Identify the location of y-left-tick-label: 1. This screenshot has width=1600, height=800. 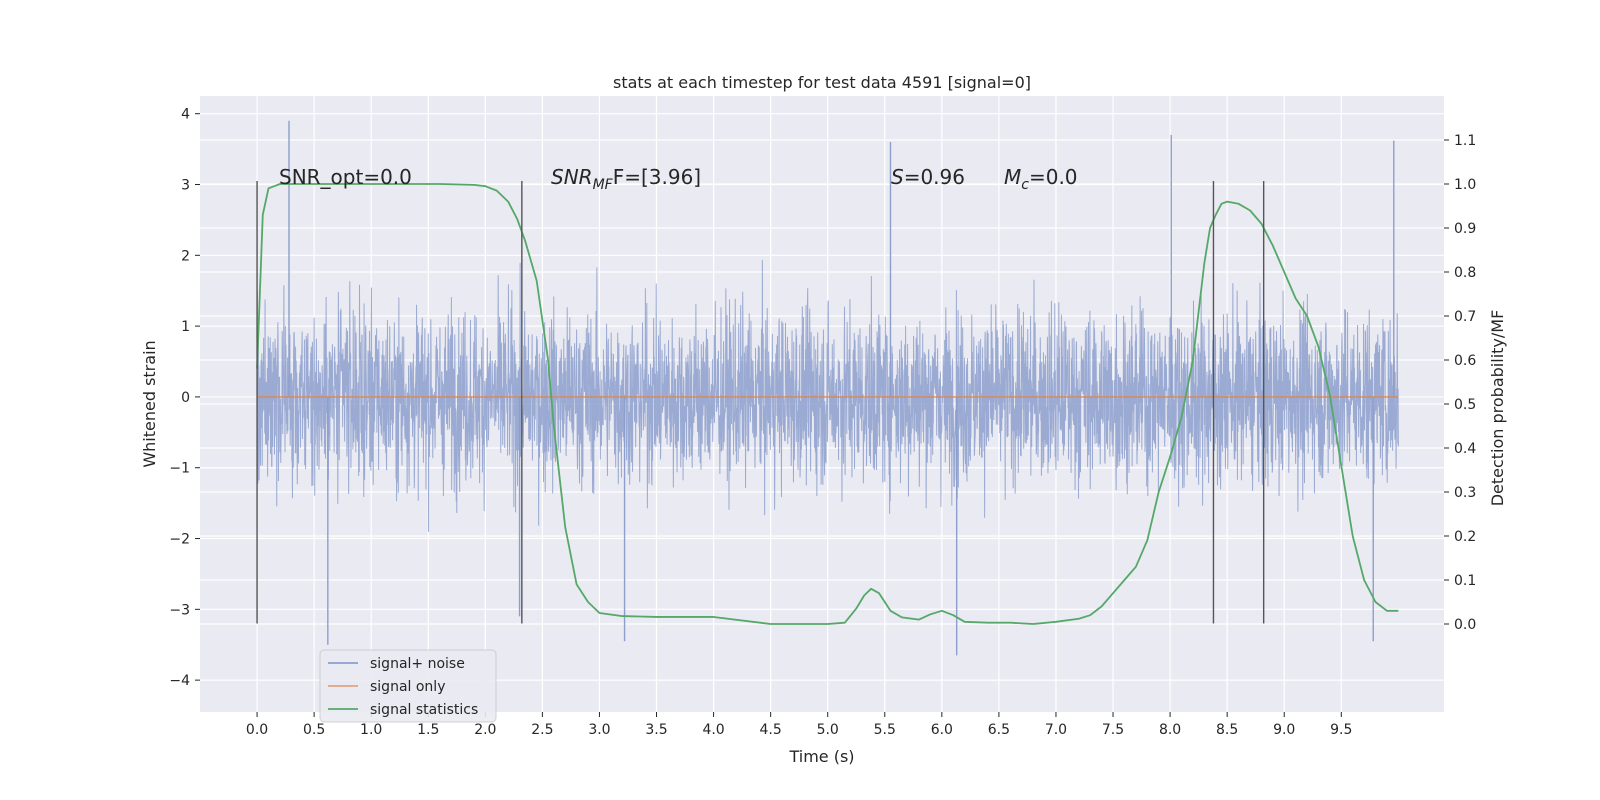
(185, 327).